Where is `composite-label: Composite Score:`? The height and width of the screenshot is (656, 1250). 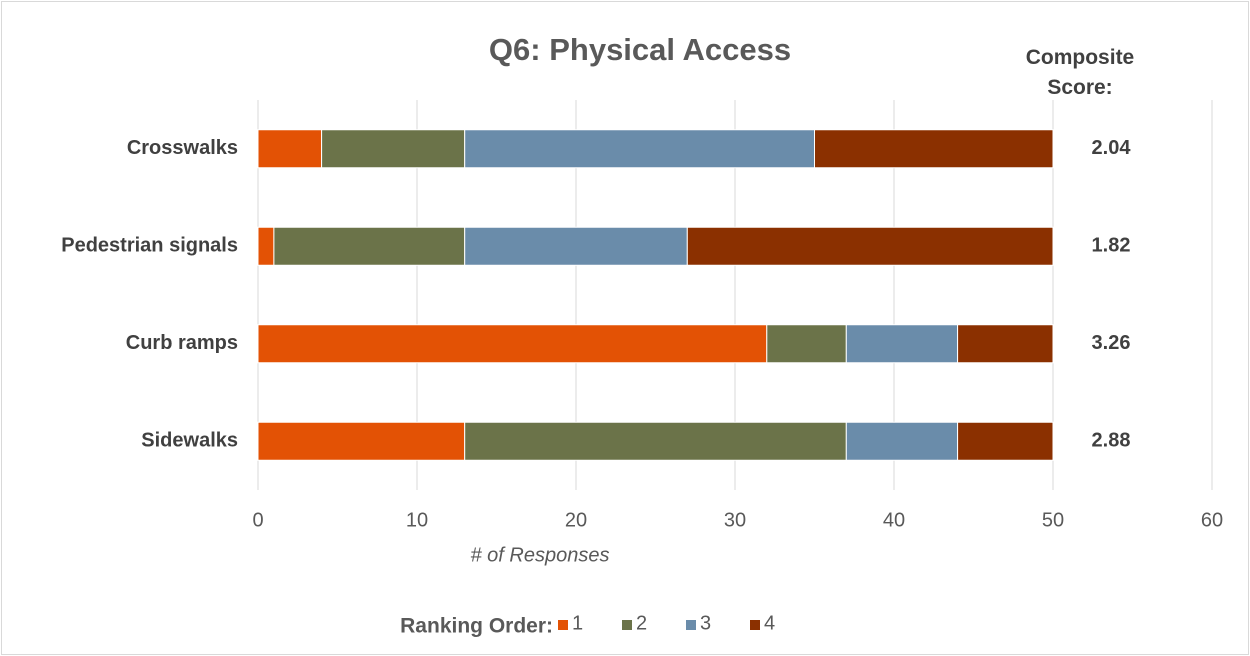
composite-label: Composite Score: is located at coordinates (1080, 72).